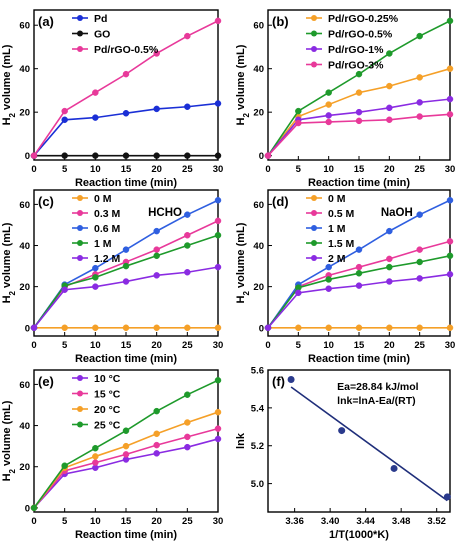 This screenshot has height=550, width=461. What do you see at coordinates (356, 66) in the screenshot?
I see `legend-label-4: Pd/rGO-3%` at bounding box center [356, 66].